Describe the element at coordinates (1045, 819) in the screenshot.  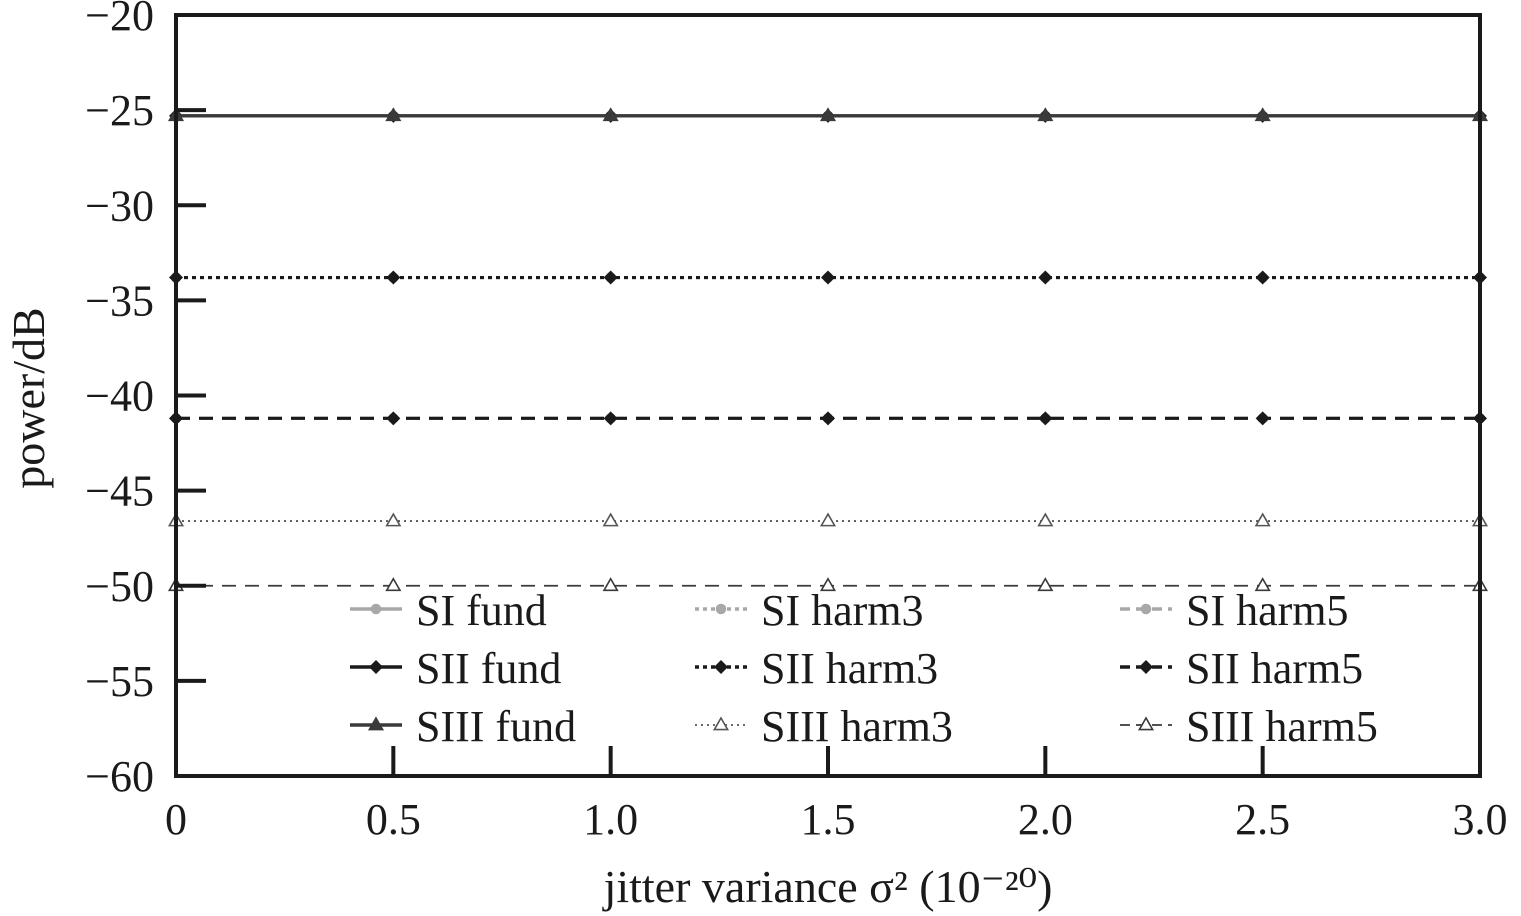
I see `x-tick-label: 2.0` at that location.